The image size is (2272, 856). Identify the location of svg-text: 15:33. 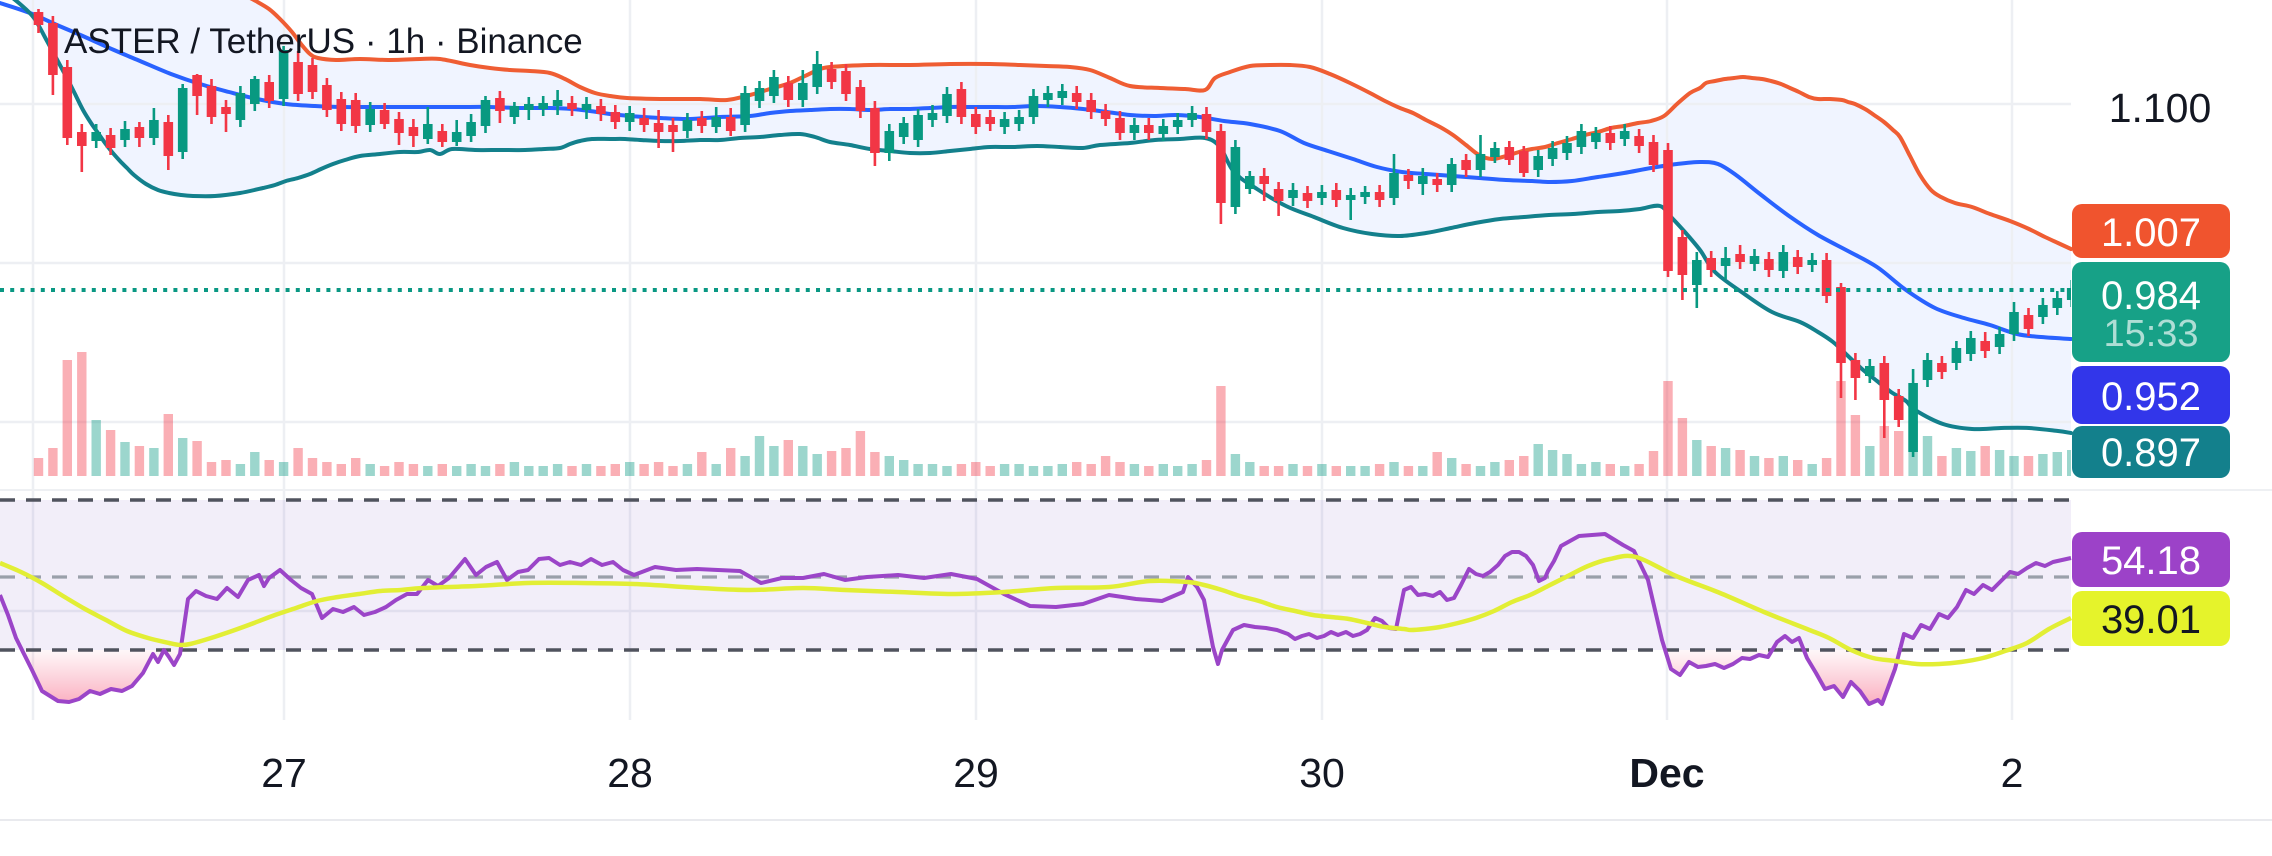
(2150, 334).